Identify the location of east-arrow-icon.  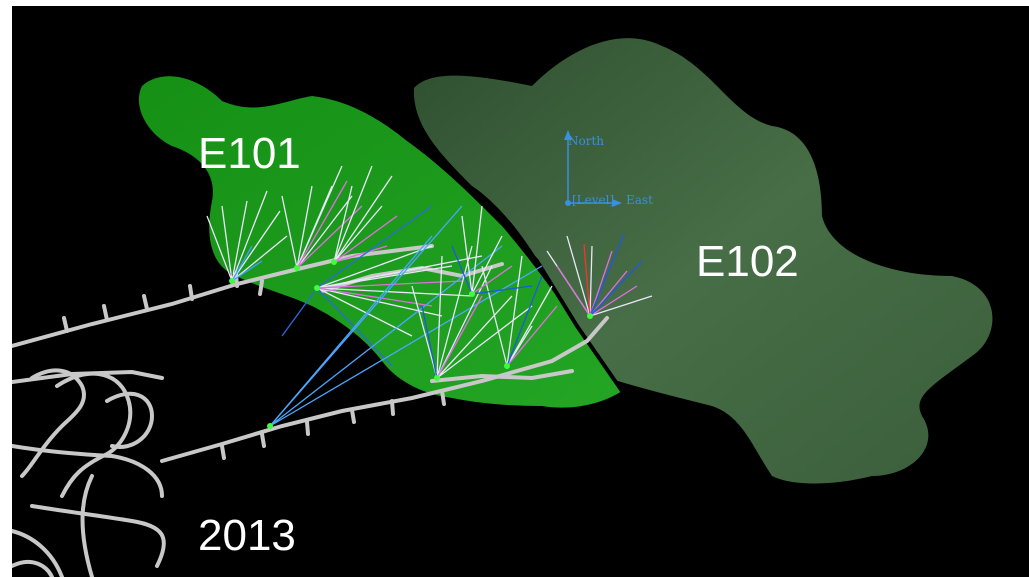
(617, 203).